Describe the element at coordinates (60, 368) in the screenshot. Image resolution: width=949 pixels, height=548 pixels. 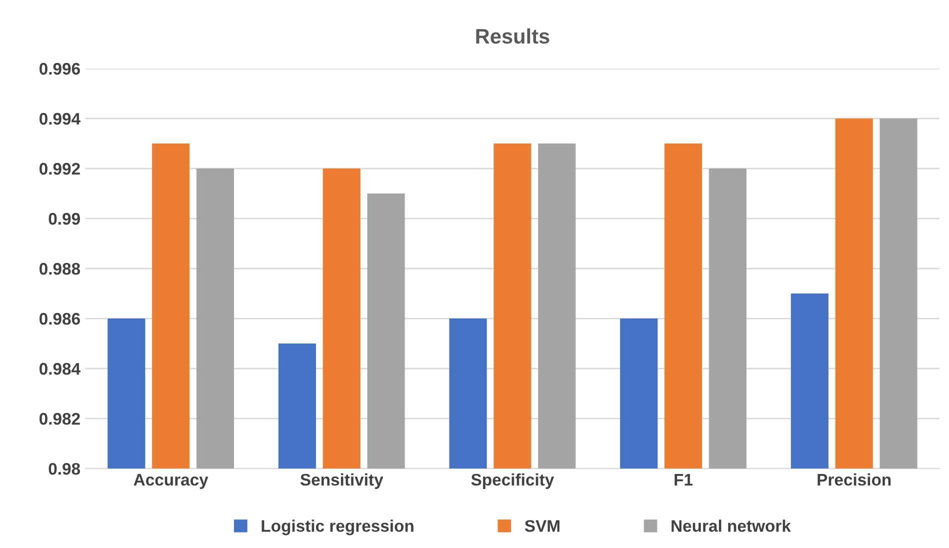
I see `y-tick-label: 0.984` at that location.